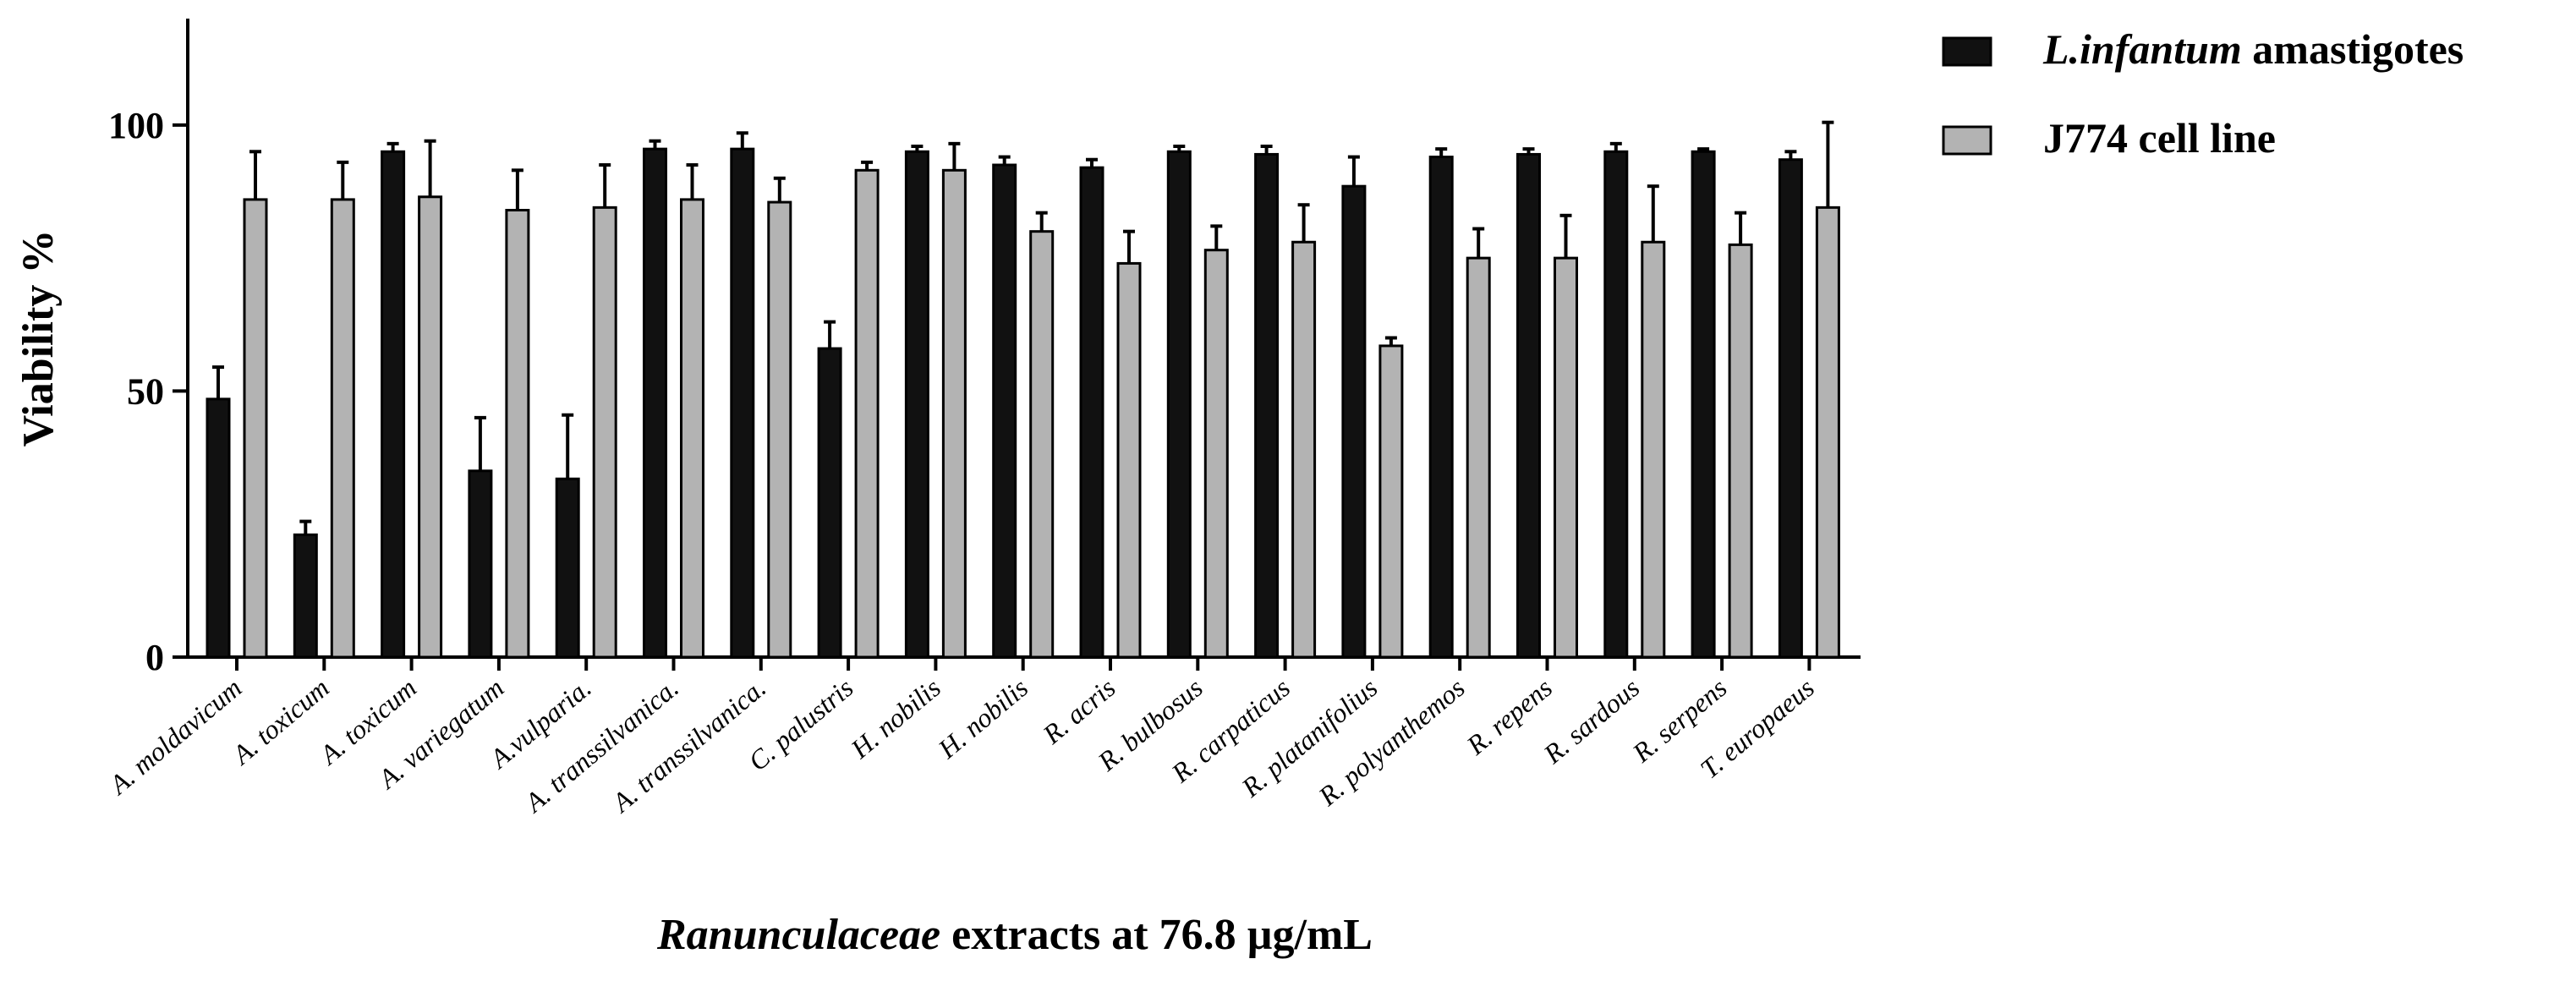 The height and width of the screenshot is (981, 2576). What do you see at coordinates (2253, 49) in the screenshot?
I see `legend-label-amastigotes: L.infantum amastigotes` at bounding box center [2253, 49].